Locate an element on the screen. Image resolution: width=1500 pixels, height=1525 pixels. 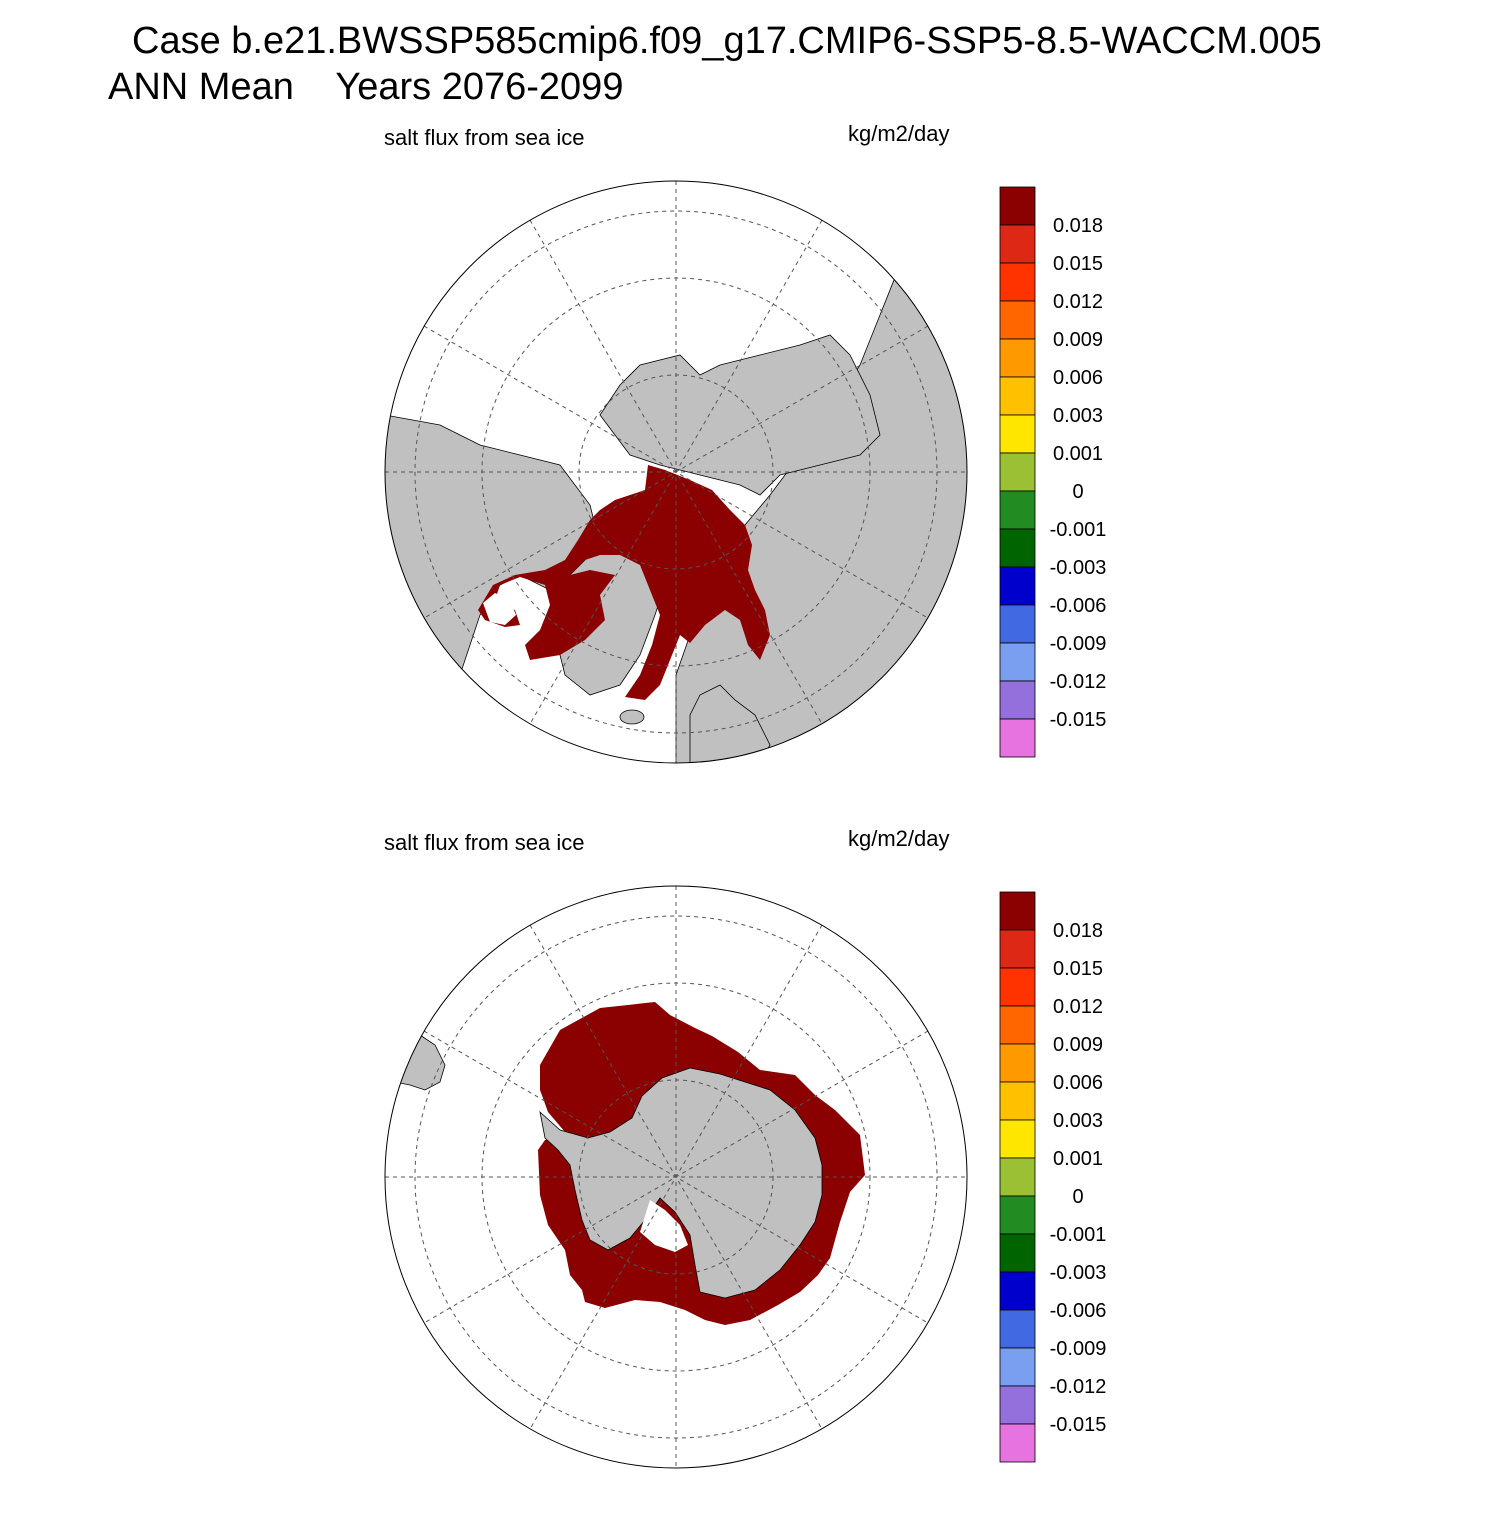
sea-ice-flux-arctic is located at coordinates (624, 582).